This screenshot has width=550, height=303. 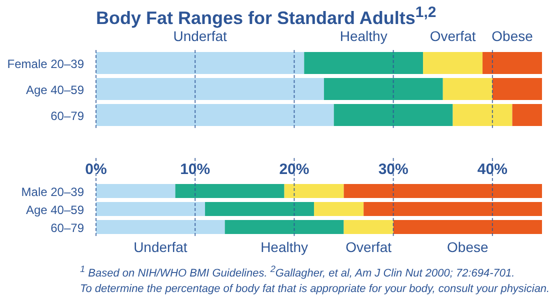 I want to click on text: $^{1}$ Based on NIH/WHO BMI Guidelines. $^{2}$Gallagher, et al, Am J Clin Nut 2000; 72:694-701., so click(x=298, y=272).